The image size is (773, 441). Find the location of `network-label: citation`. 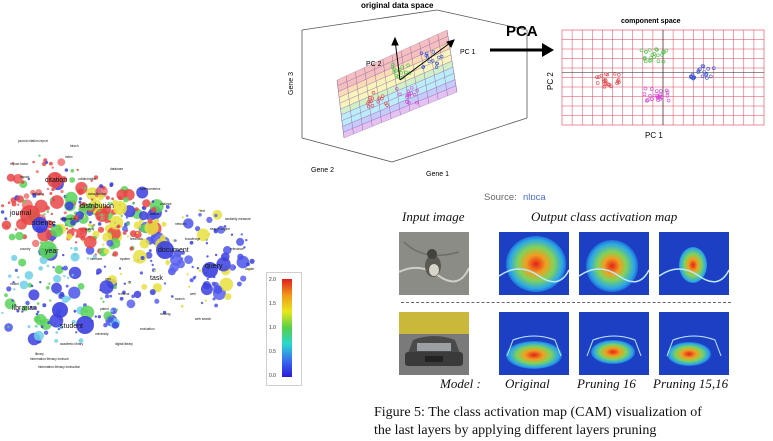

network-label: citation is located at coordinates (56, 180).